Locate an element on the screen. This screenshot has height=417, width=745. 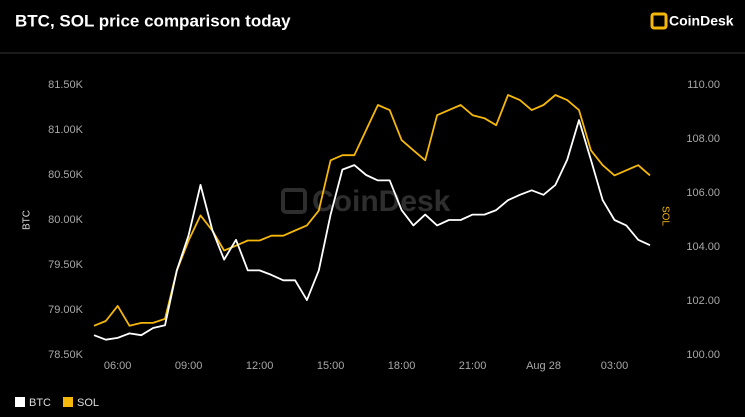
y-axis-title: BTC is located at coordinates (27, 220).